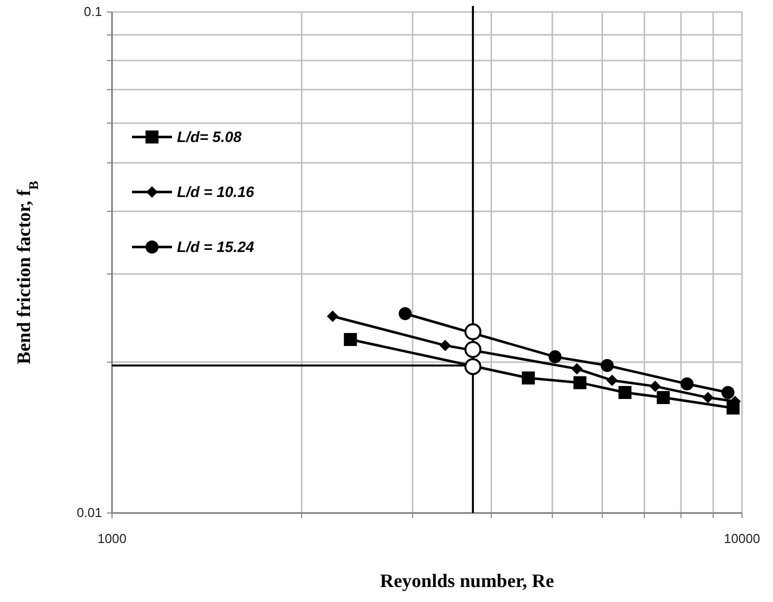 The width and height of the screenshot is (773, 602). Describe the element at coordinates (209, 137) in the screenshot. I see `legend-label: L/d= 5.08` at that location.